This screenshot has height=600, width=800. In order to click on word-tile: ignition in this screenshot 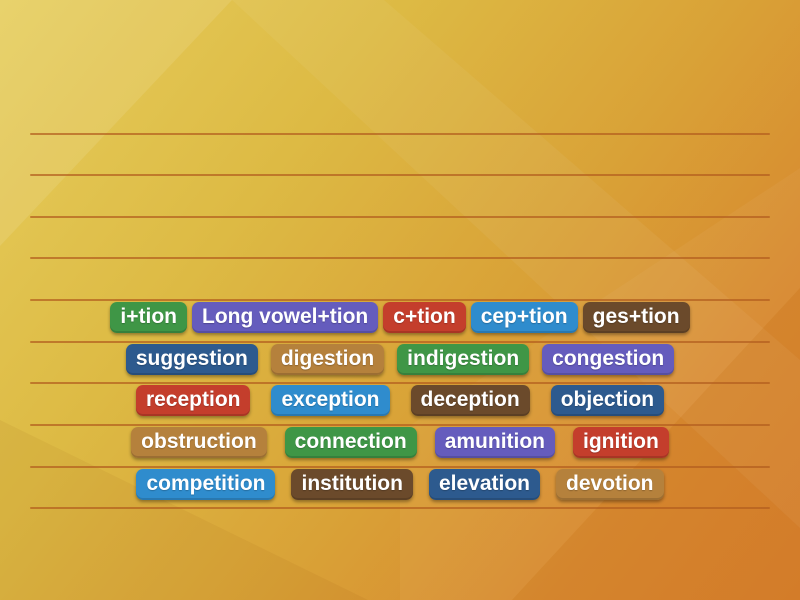, I will do `click(621, 443)`.